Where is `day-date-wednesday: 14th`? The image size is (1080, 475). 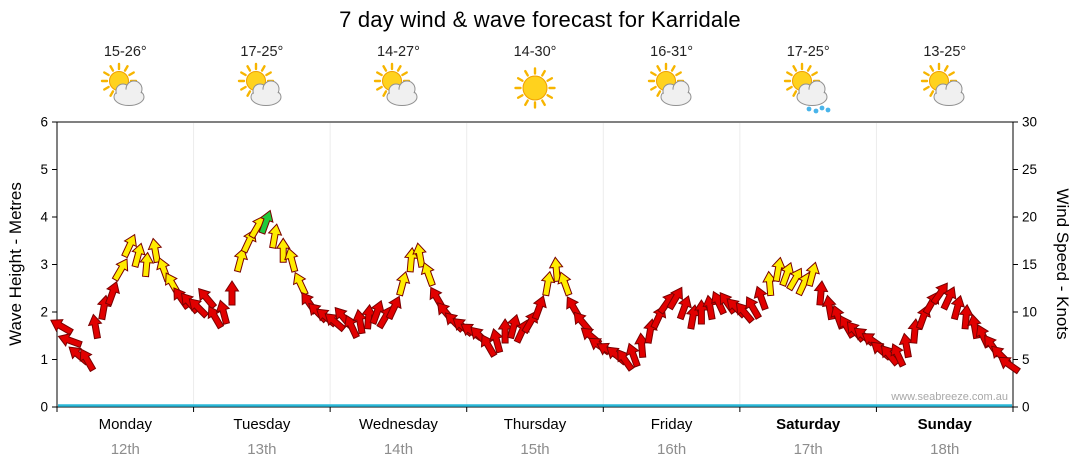 day-date-wednesday: 14th is located at coordinates (398, 449).